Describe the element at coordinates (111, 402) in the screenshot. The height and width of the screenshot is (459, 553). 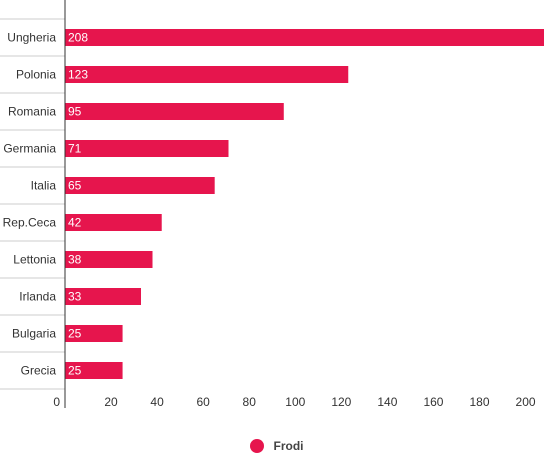
I see `x-tick-label: 20` at that location.